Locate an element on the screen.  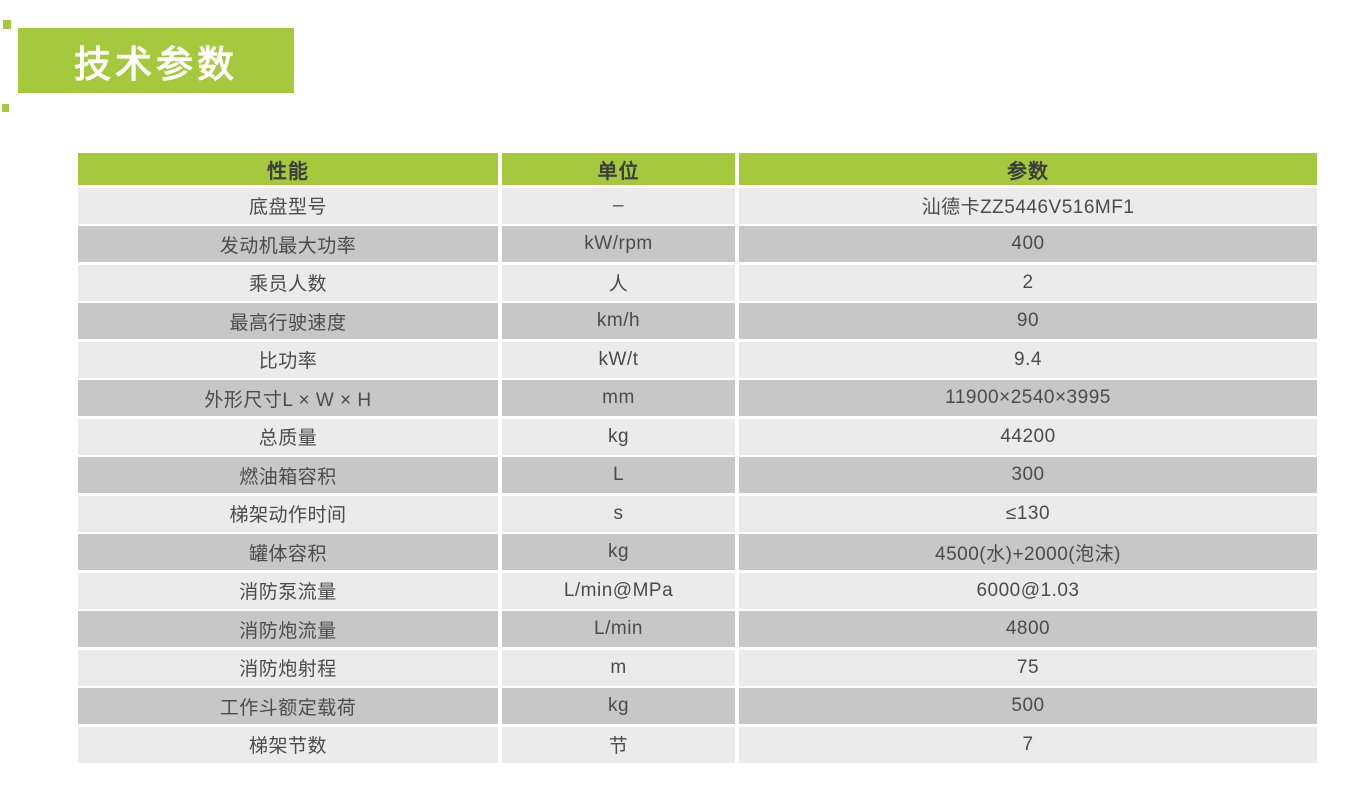
spec-unit: kW/rpm is located at coordinates (618, 244).